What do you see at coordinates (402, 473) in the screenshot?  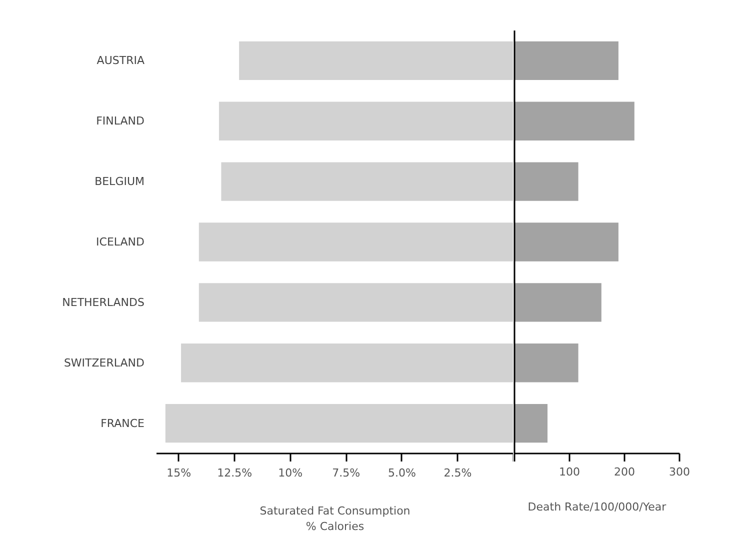 I see `x-tick-label: 5.0%` at bounding box center [402, 473].